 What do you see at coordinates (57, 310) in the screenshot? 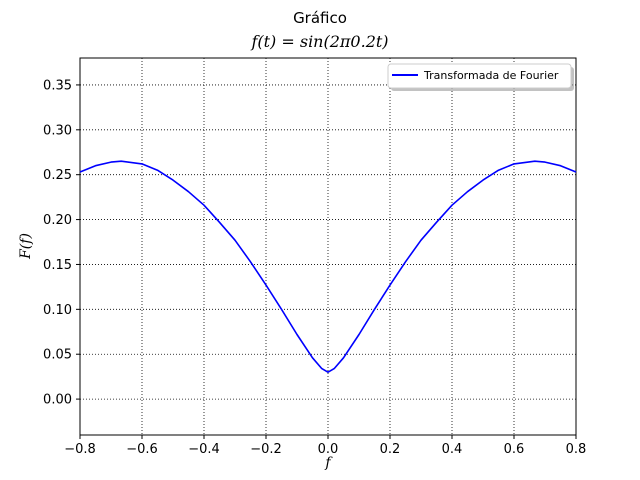
I see `y-tick-label: 0.10` at bounding box center [57, 310].